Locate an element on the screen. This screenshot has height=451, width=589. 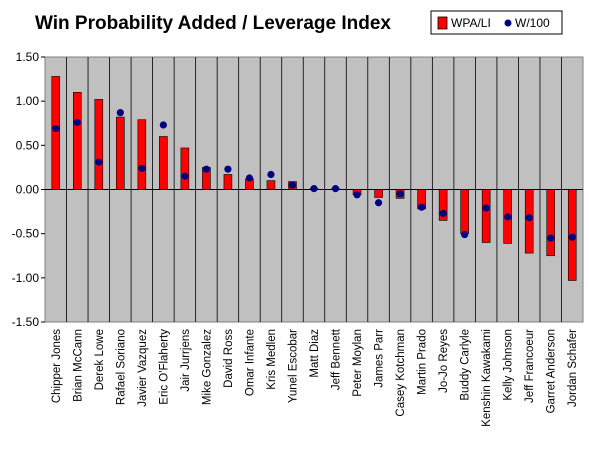
chart-title: Win Probability Added / Leverage Index is located at coordinates (213, 23).